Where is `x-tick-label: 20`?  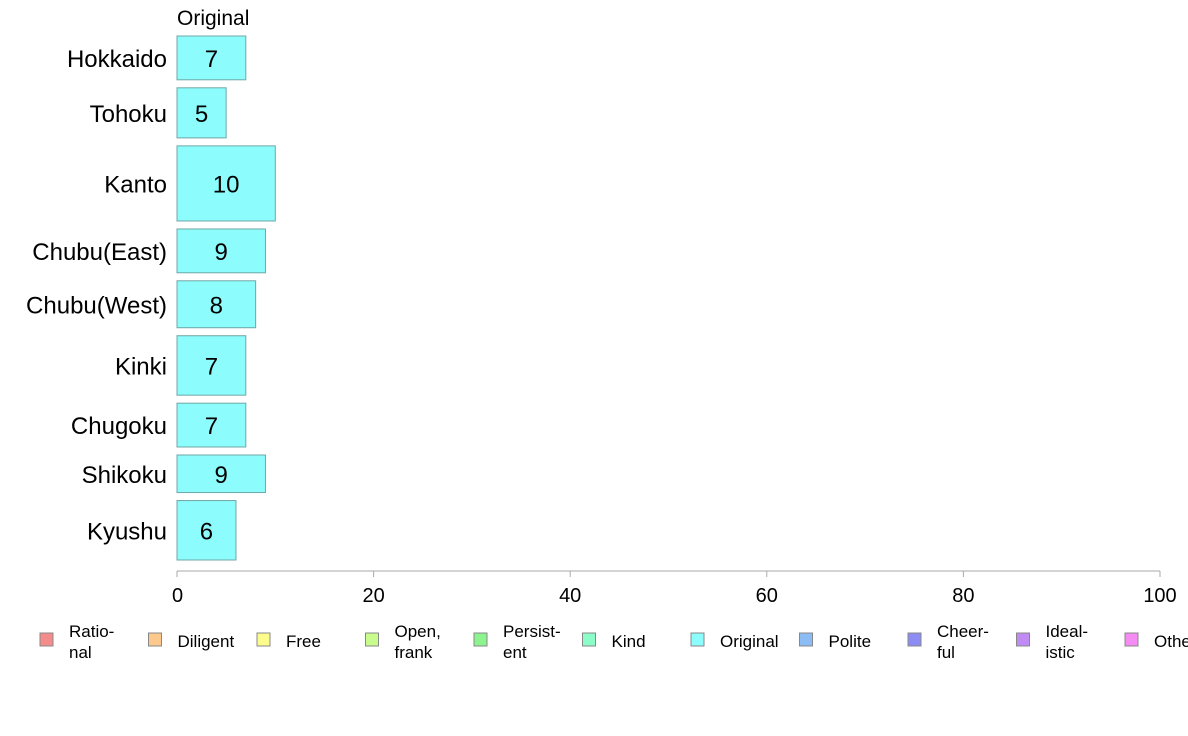 x-tick-label: 20 is located at coordinates (373, 596).